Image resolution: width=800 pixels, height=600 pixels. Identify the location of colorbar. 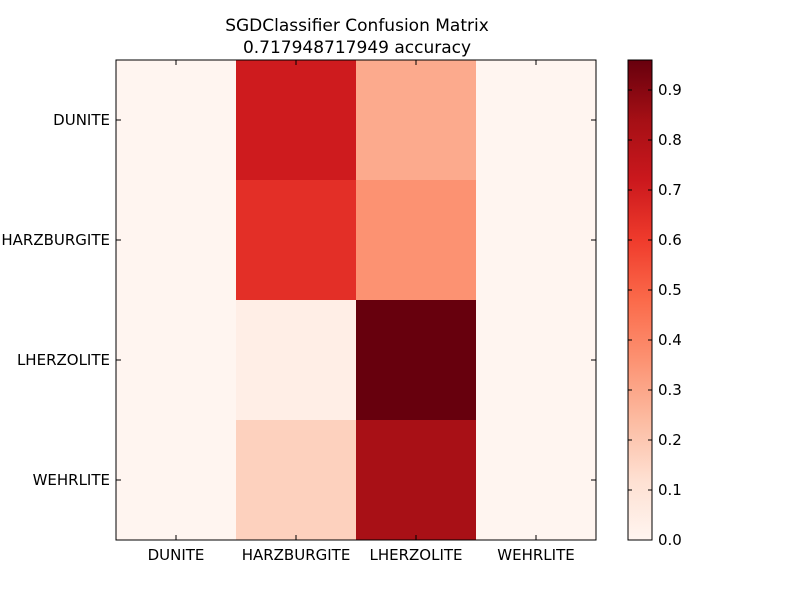
(640, 300).